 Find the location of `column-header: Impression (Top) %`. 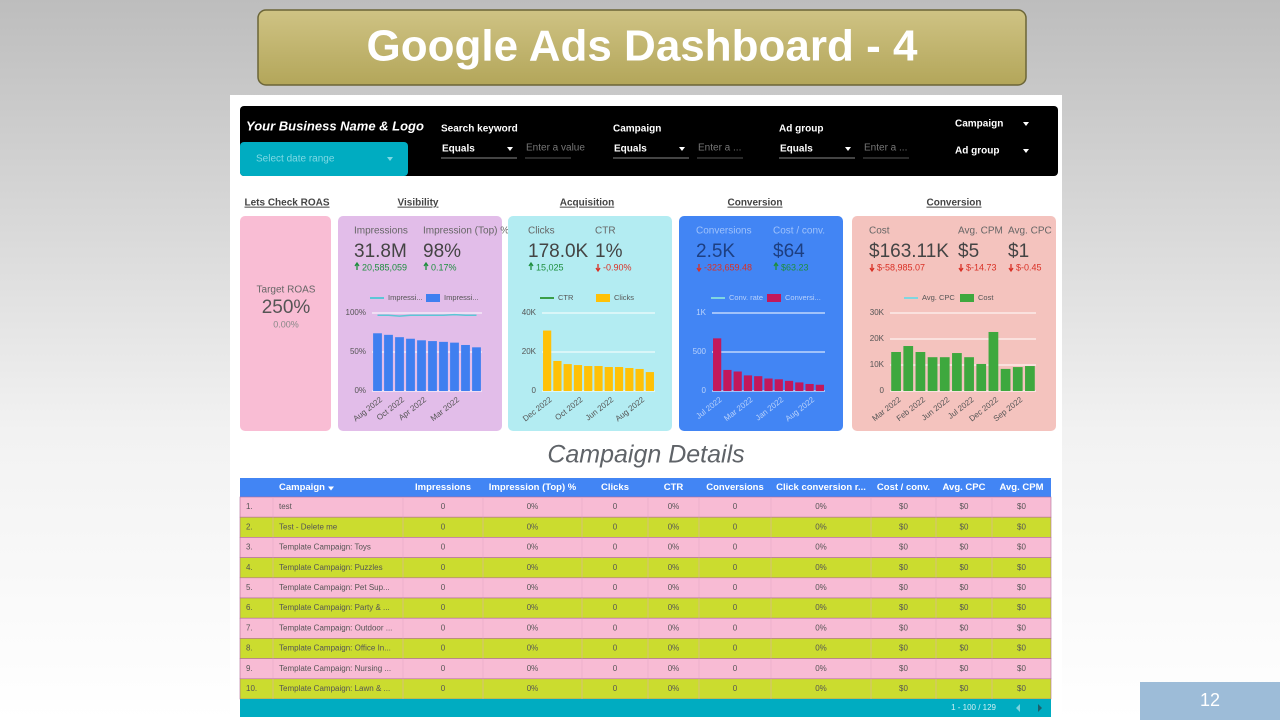

column-header: Impression (Top) % is located at coordinates (533, 487).